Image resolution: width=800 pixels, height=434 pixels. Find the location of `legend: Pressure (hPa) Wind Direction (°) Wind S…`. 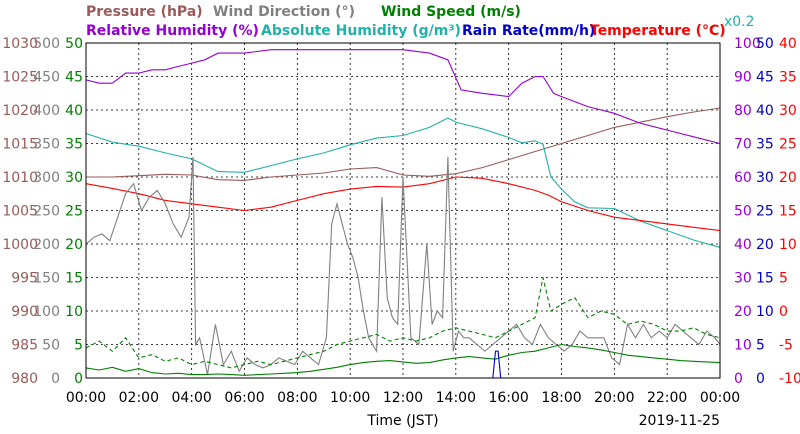

legend: Pressure (hPa) Wind Direction (°) Wind S… is located at coordinates (420, 21).